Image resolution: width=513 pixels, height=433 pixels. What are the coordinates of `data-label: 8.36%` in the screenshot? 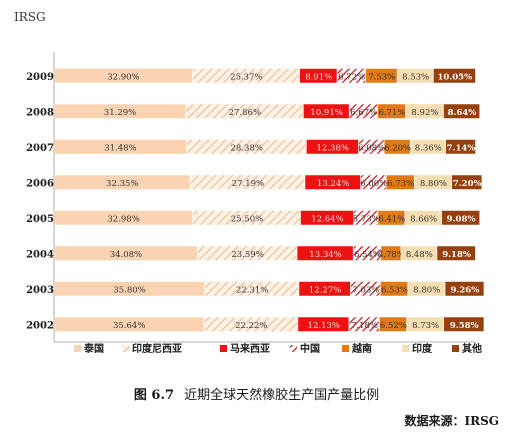 It's located at (428, 148).